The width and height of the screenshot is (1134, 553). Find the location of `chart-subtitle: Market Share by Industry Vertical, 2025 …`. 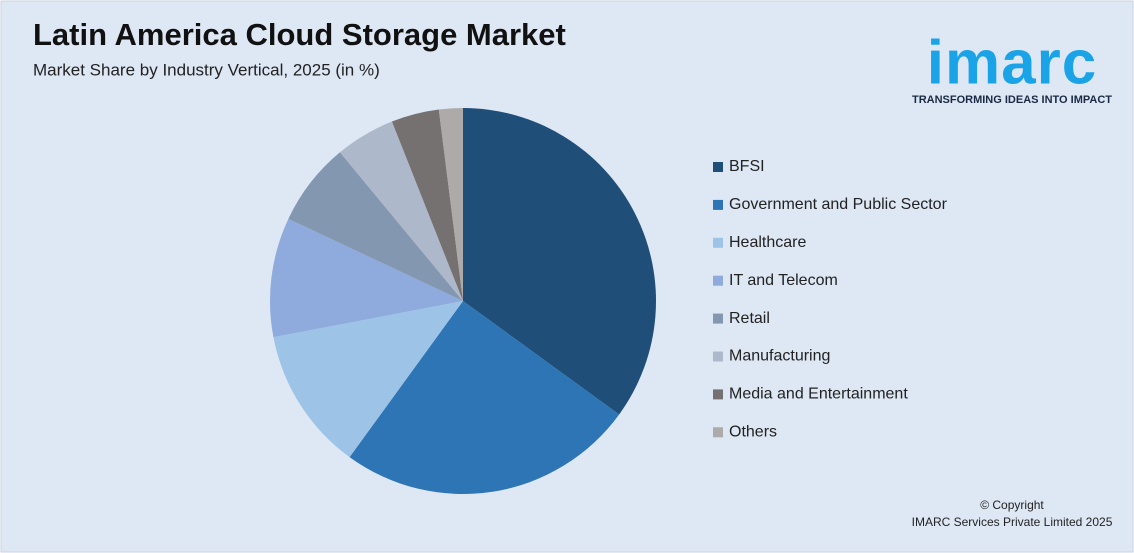

chart-subtitle: Market Share by Industry Vertical, 2025 … is located at coordinates (206, 69).